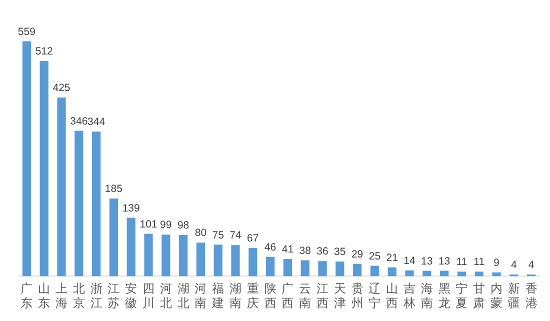 Image resolution: width=550 pixels, height=321 pixels. Describe the element at coordinates (496, 296) in the screenshot. I see `x-tick-label: 内蒙` at that location.